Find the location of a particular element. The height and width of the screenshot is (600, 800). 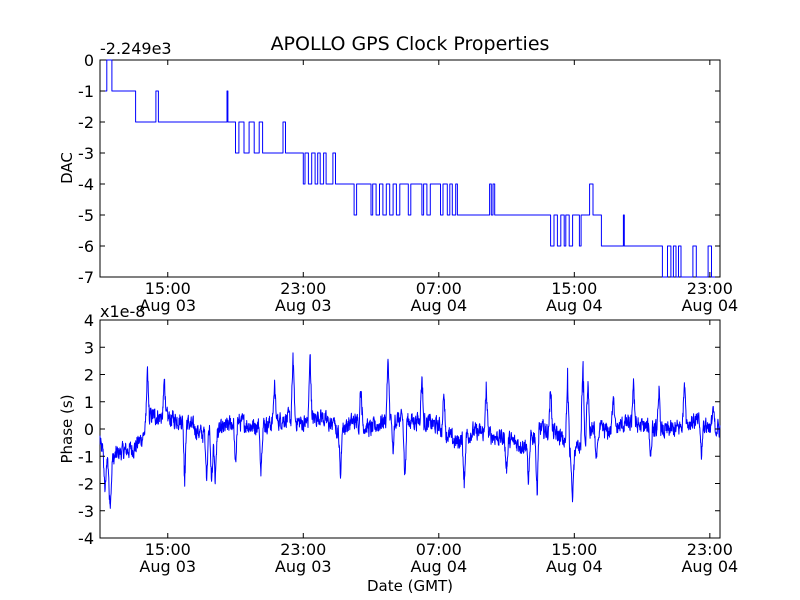

x-axis-label: Date (GMT) is located at coordinates (410, 586).